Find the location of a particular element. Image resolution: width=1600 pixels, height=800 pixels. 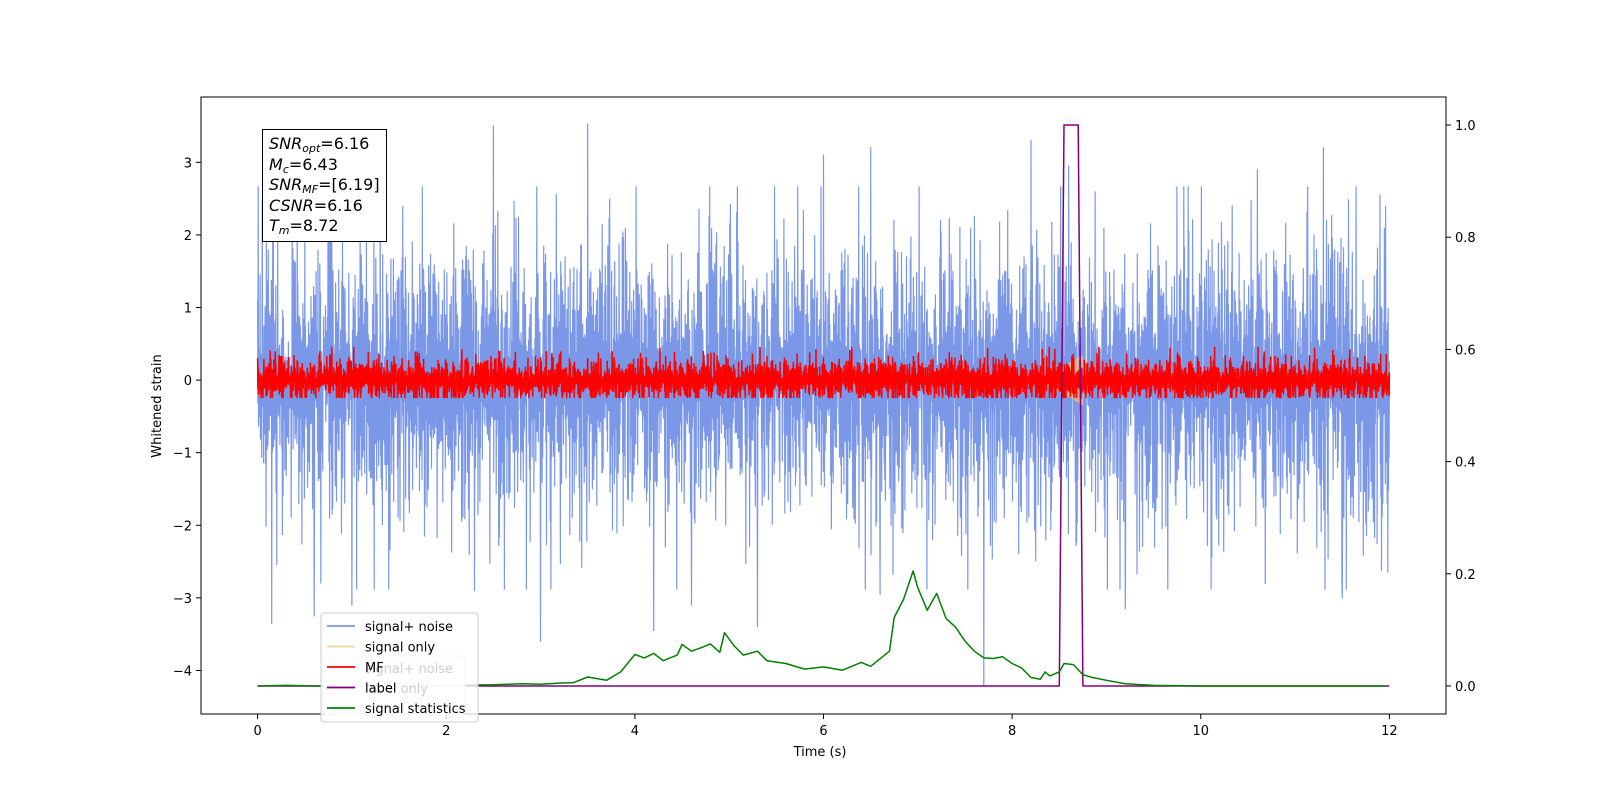

stats-line: SNRMF=[6.19] is located at coordinates (324, 185).